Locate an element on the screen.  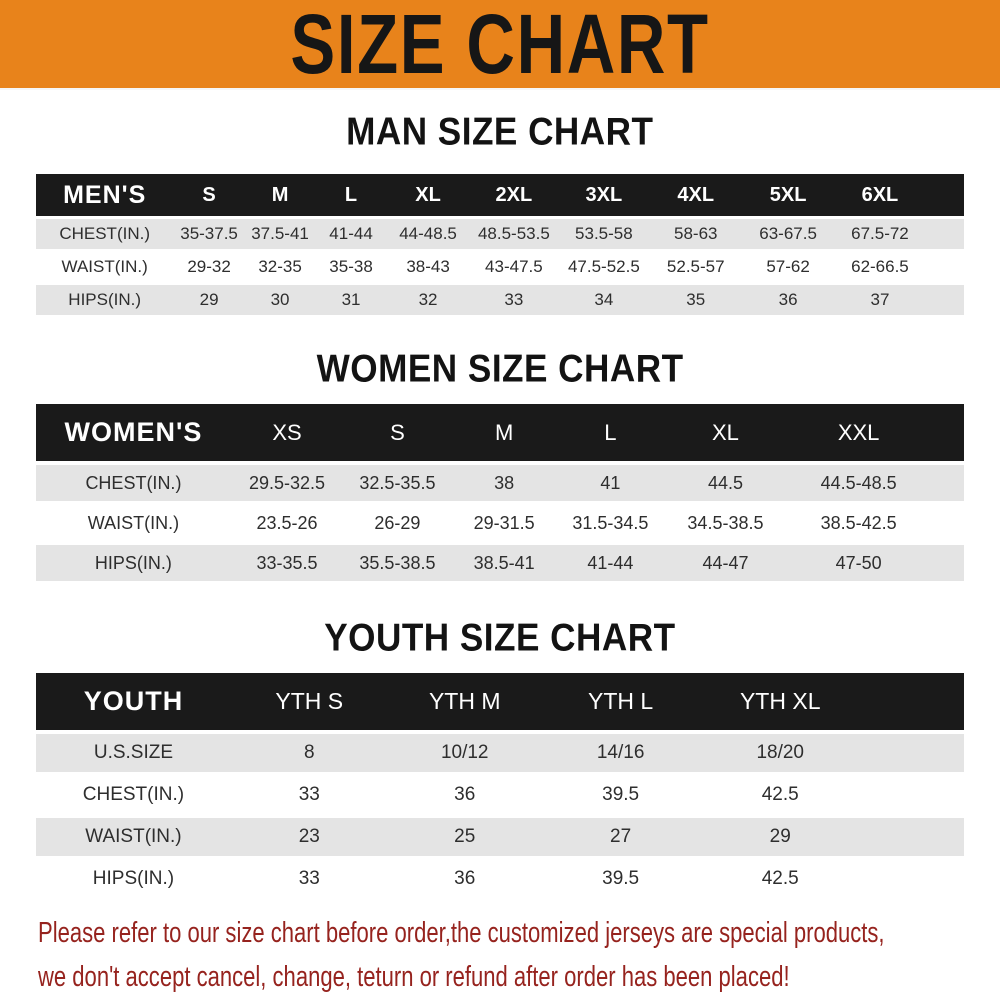
size-value-cell: 44-48.5 is located at coordinates (428, 234).